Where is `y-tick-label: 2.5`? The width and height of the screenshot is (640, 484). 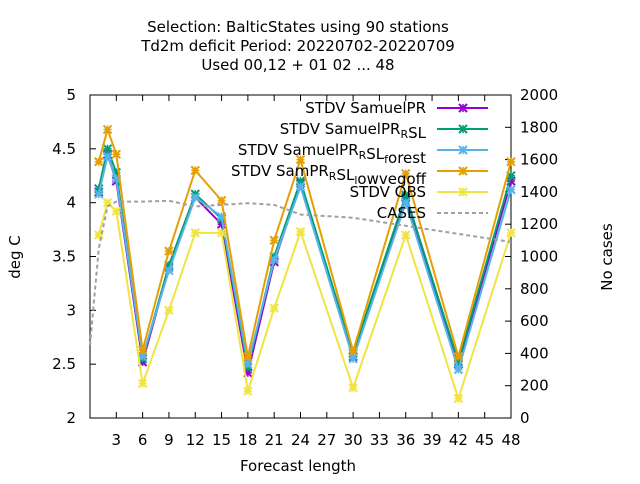 y-tick-label: 2.5 is located at coordinates (64, 364).